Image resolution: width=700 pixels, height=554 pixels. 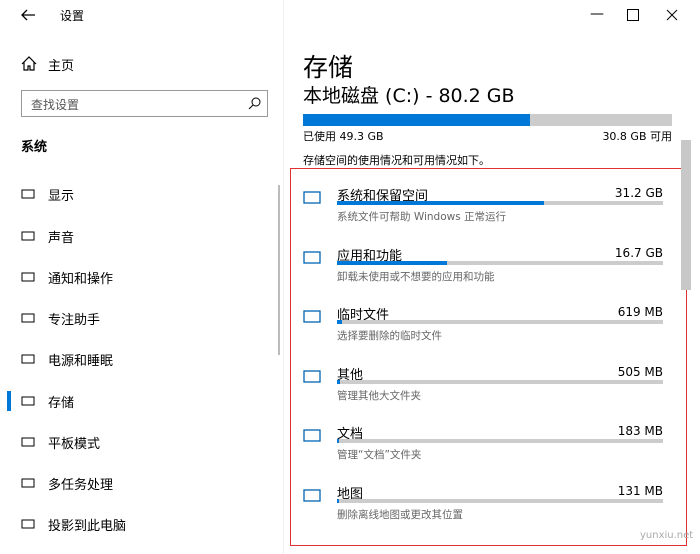 I want to click on home-link: 主页, so click(x=61, y=66).